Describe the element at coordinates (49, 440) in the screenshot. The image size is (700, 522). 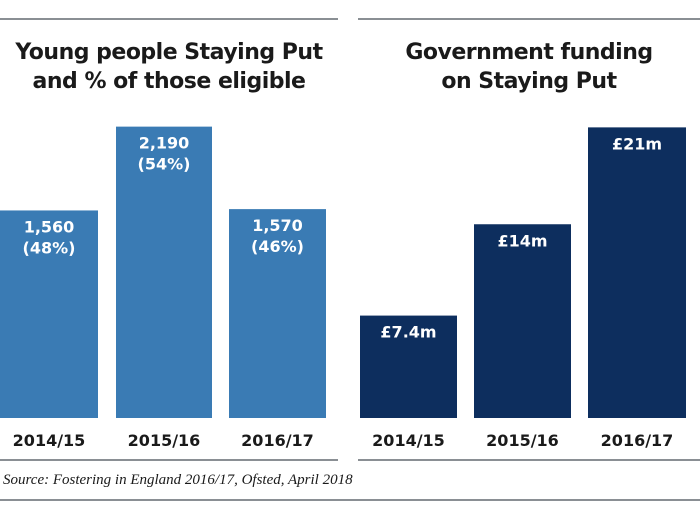
I see `tick-label-young-people-2014/15: 2014/15` at that location.